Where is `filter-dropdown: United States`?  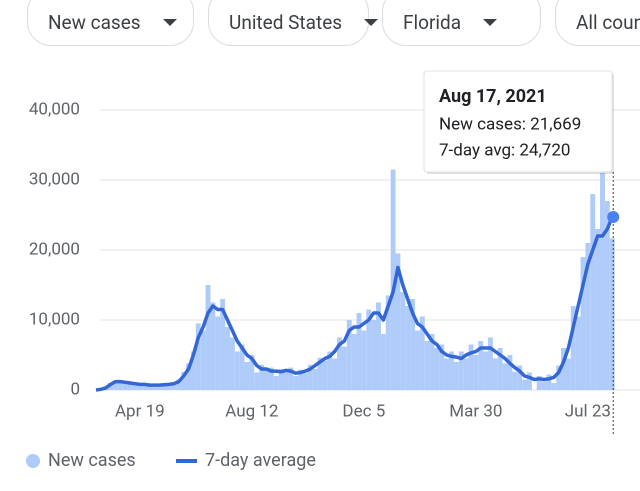 filter-dropdown: United States is located at coordinates (293, 23).